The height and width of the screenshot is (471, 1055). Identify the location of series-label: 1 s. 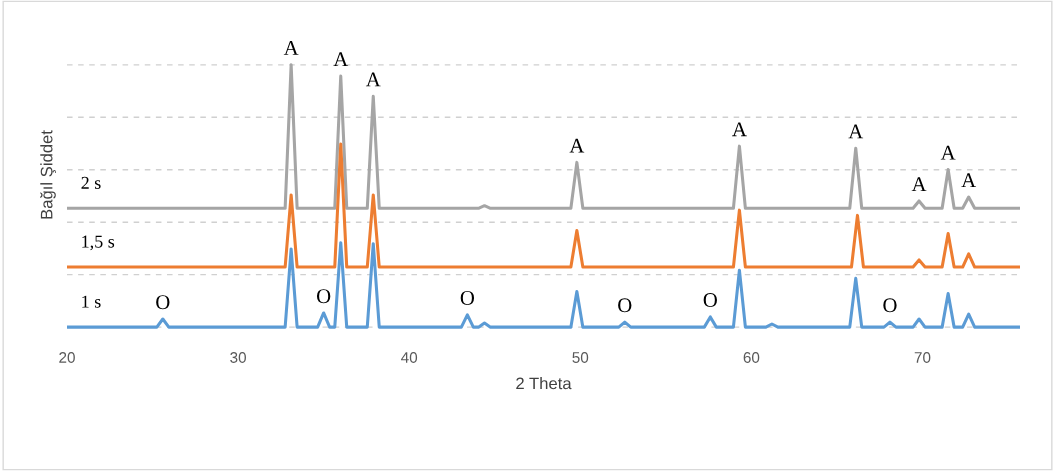
(91, 301).